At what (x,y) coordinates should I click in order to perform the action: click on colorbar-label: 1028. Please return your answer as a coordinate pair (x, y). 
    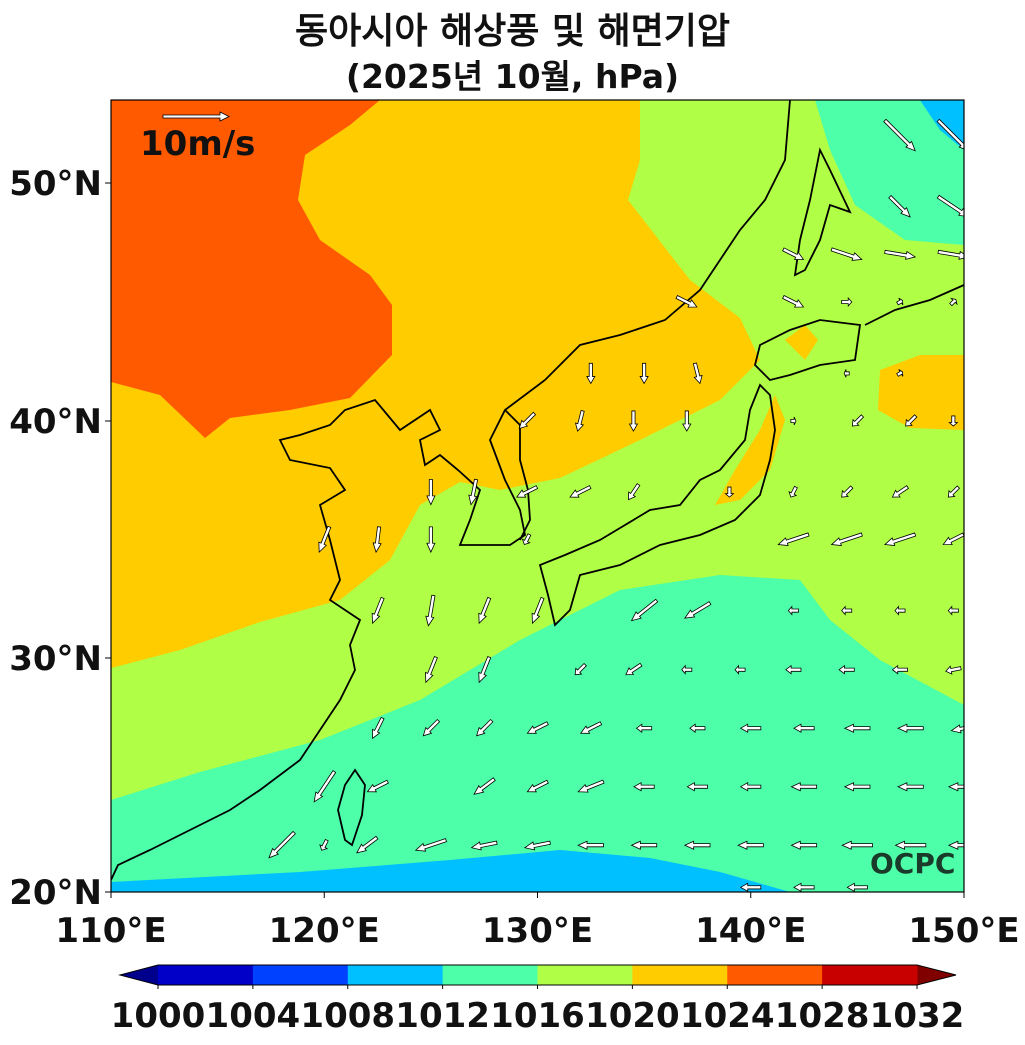
    Looking at the image, I should click on (822, 1016).